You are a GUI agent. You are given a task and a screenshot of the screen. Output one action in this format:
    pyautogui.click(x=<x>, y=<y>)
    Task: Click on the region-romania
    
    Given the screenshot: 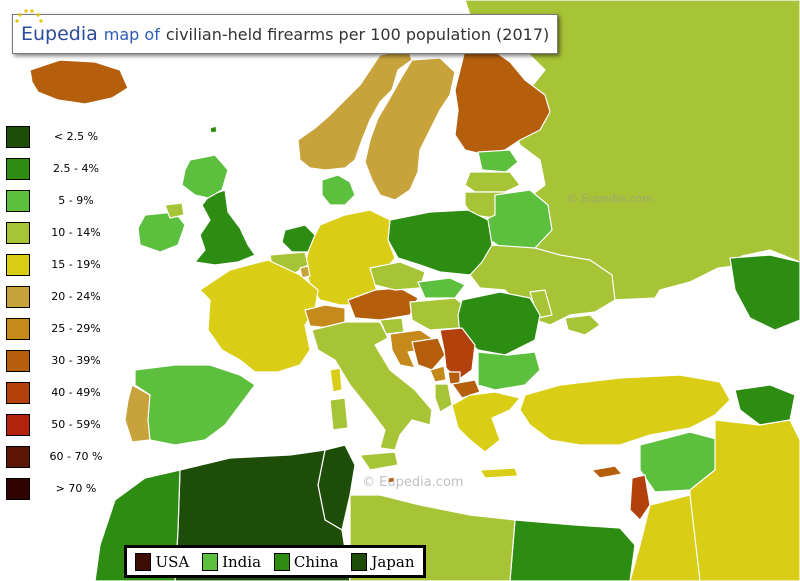 What is the action you would take?
    pyautogui.click(x=499, y=323)
    